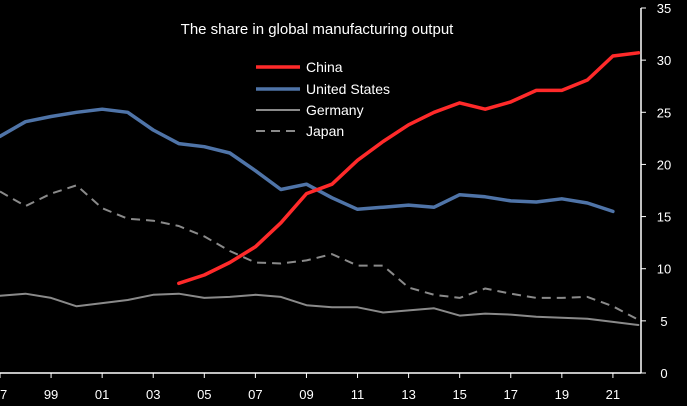 Image resolution: width=687 pixels, height=406 pixels. I want to click on x-tick-label: 19, so click(562, 394).